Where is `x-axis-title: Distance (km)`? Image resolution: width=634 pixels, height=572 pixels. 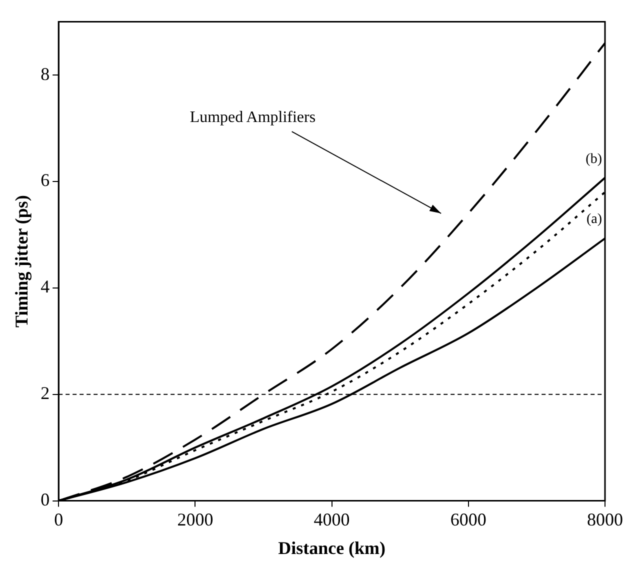 x-axis-title: Distance (km) is located at coordinates (332, 548).